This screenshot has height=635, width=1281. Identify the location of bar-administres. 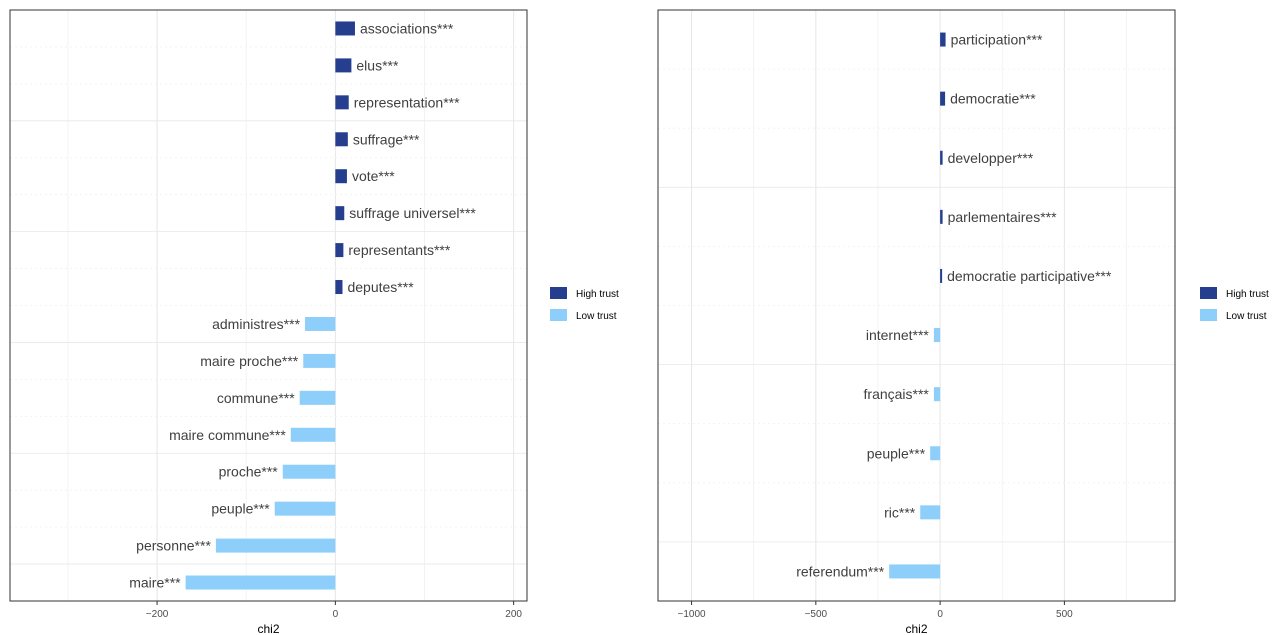
(320, 323).